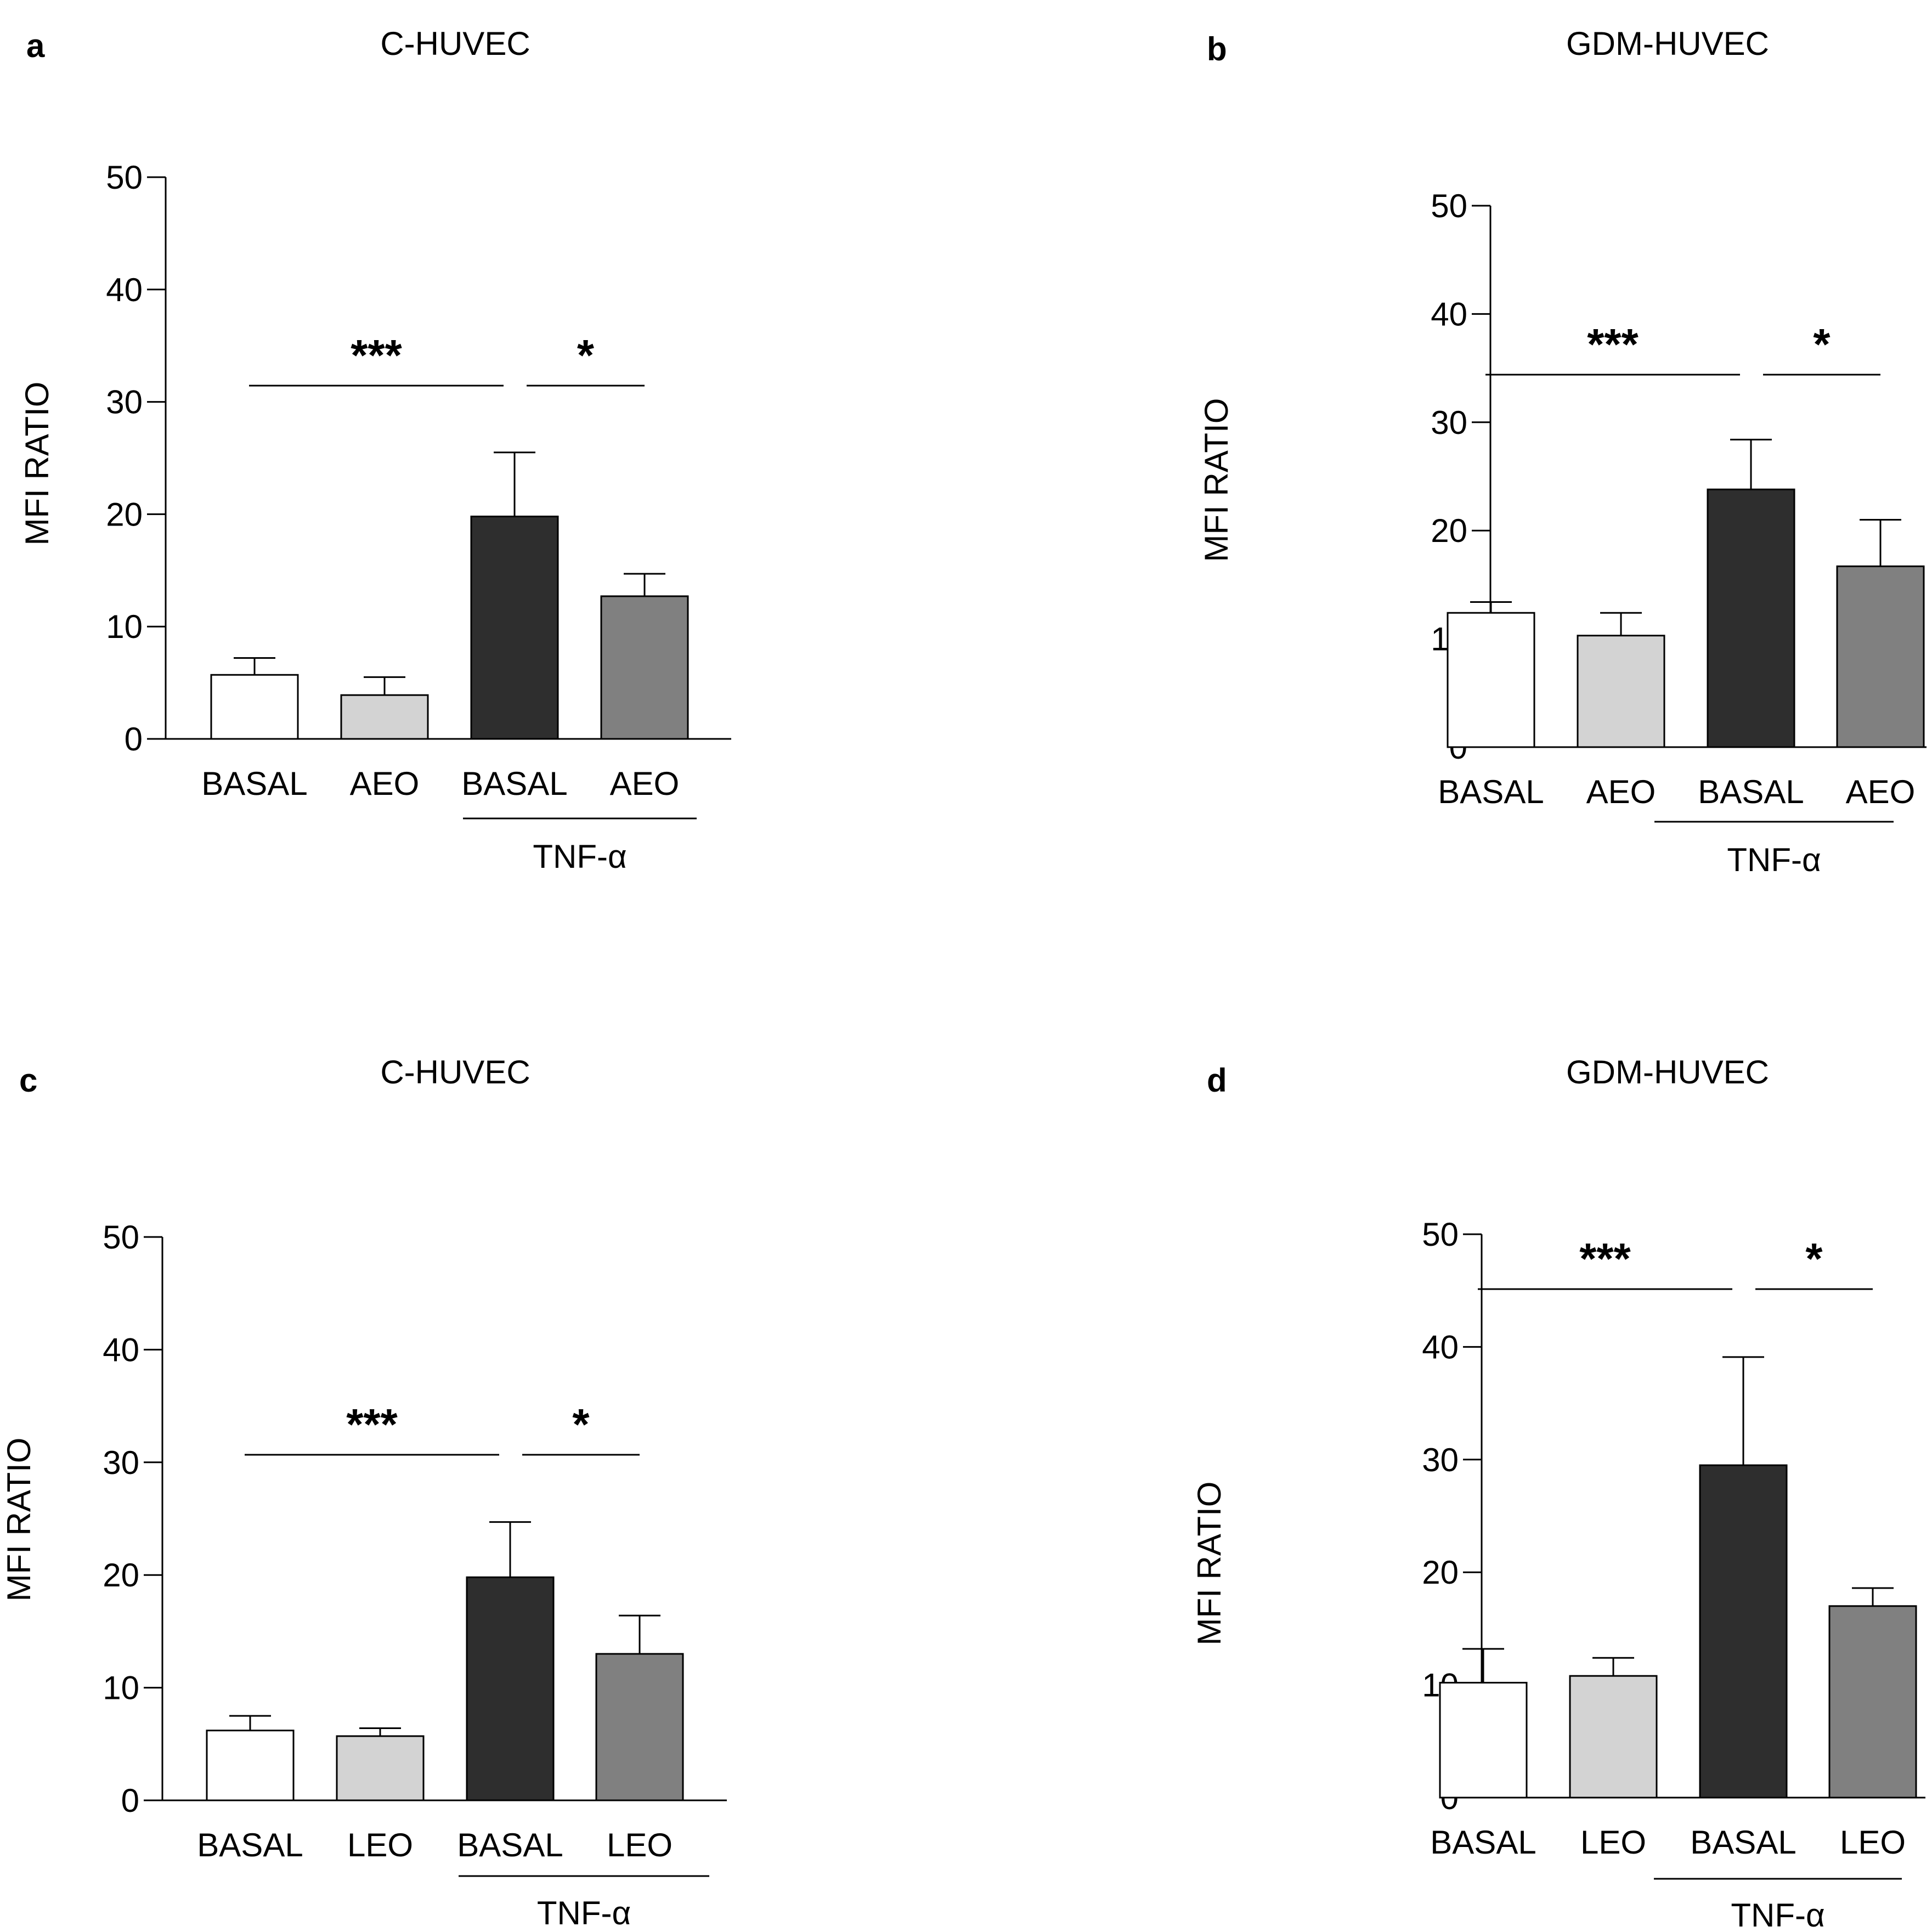 The image size is (1932, 1932). I want to click on panel-c-ytick-label: 50, so click(121, 1237).